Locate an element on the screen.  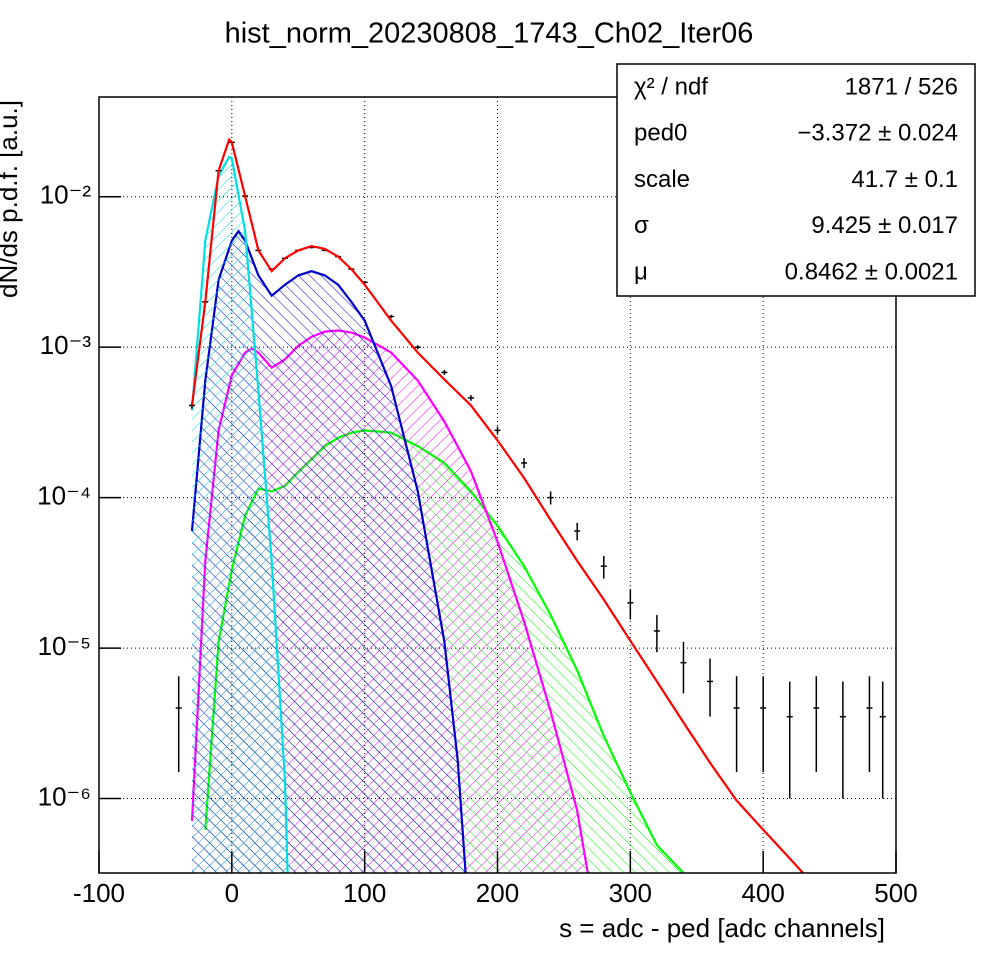
stat-label: σ is located at coordinates (641, 225).